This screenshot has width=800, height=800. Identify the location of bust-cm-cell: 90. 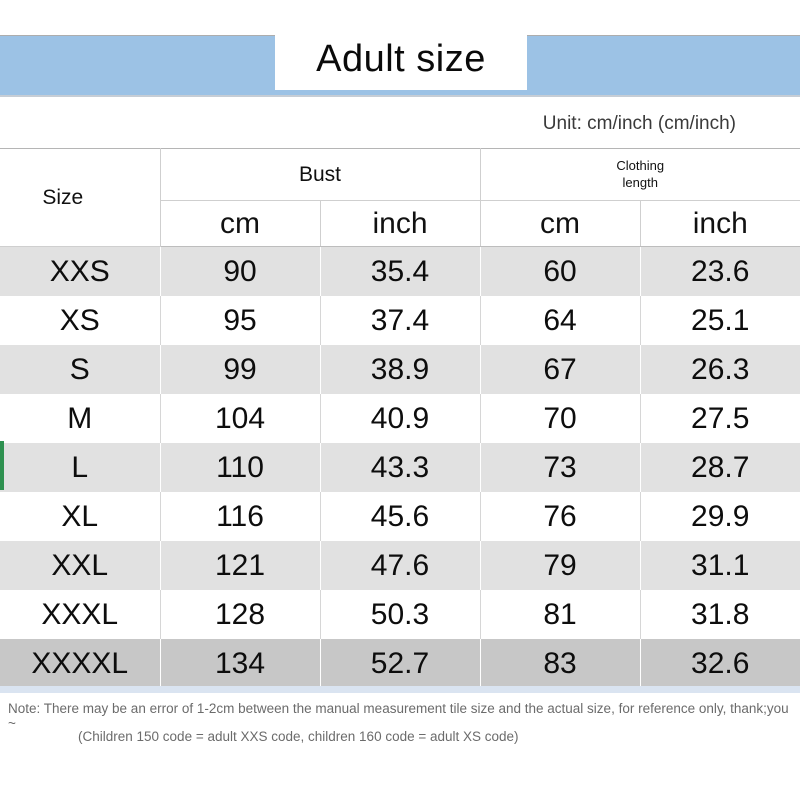
(240, 271).